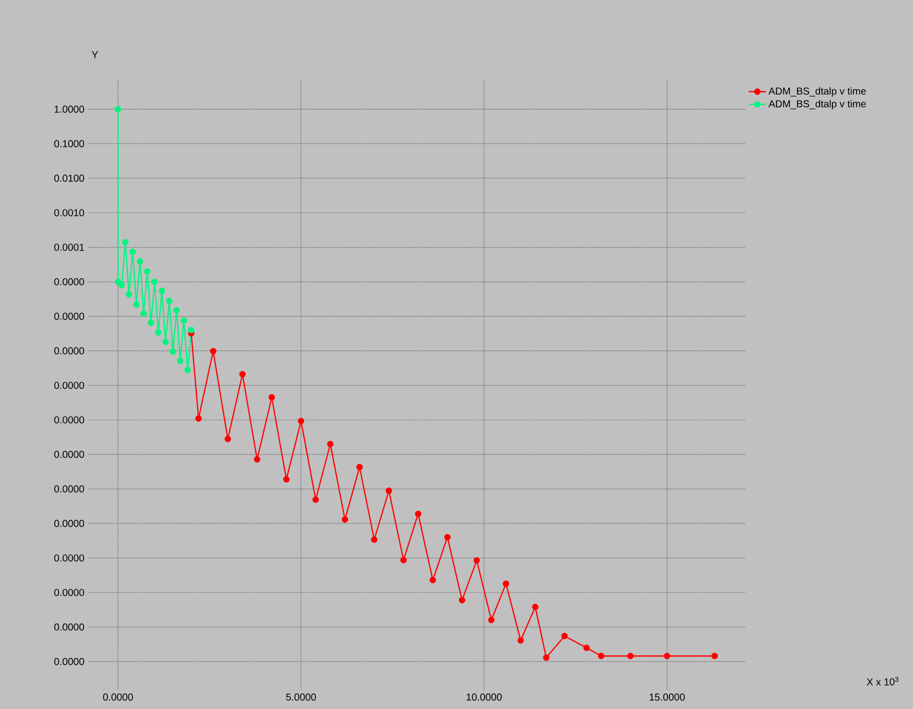 The width and height of the screenshot is (913, 709). Describe the element at coordinates (882, 681) in the screenshot. I see `text: X x 10$^{3}$` at that location.